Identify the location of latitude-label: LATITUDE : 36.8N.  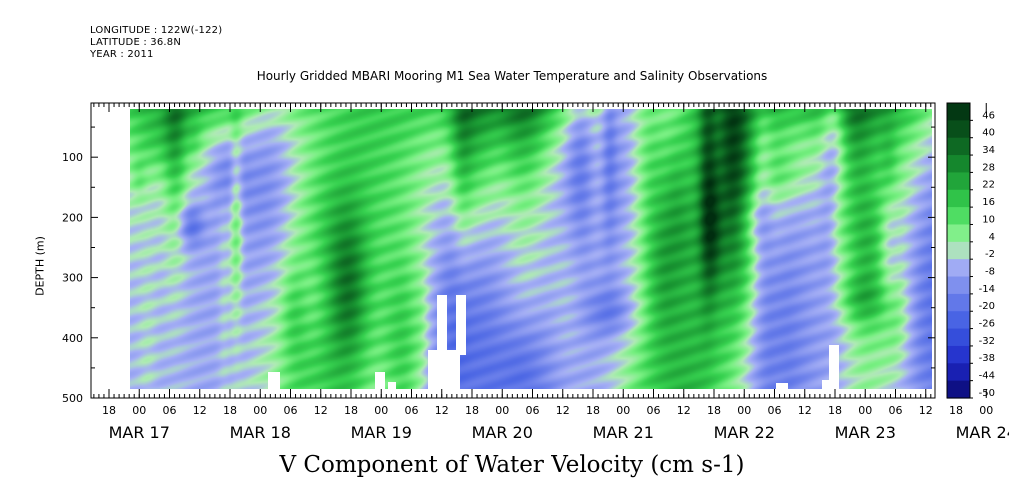
(136, 42).